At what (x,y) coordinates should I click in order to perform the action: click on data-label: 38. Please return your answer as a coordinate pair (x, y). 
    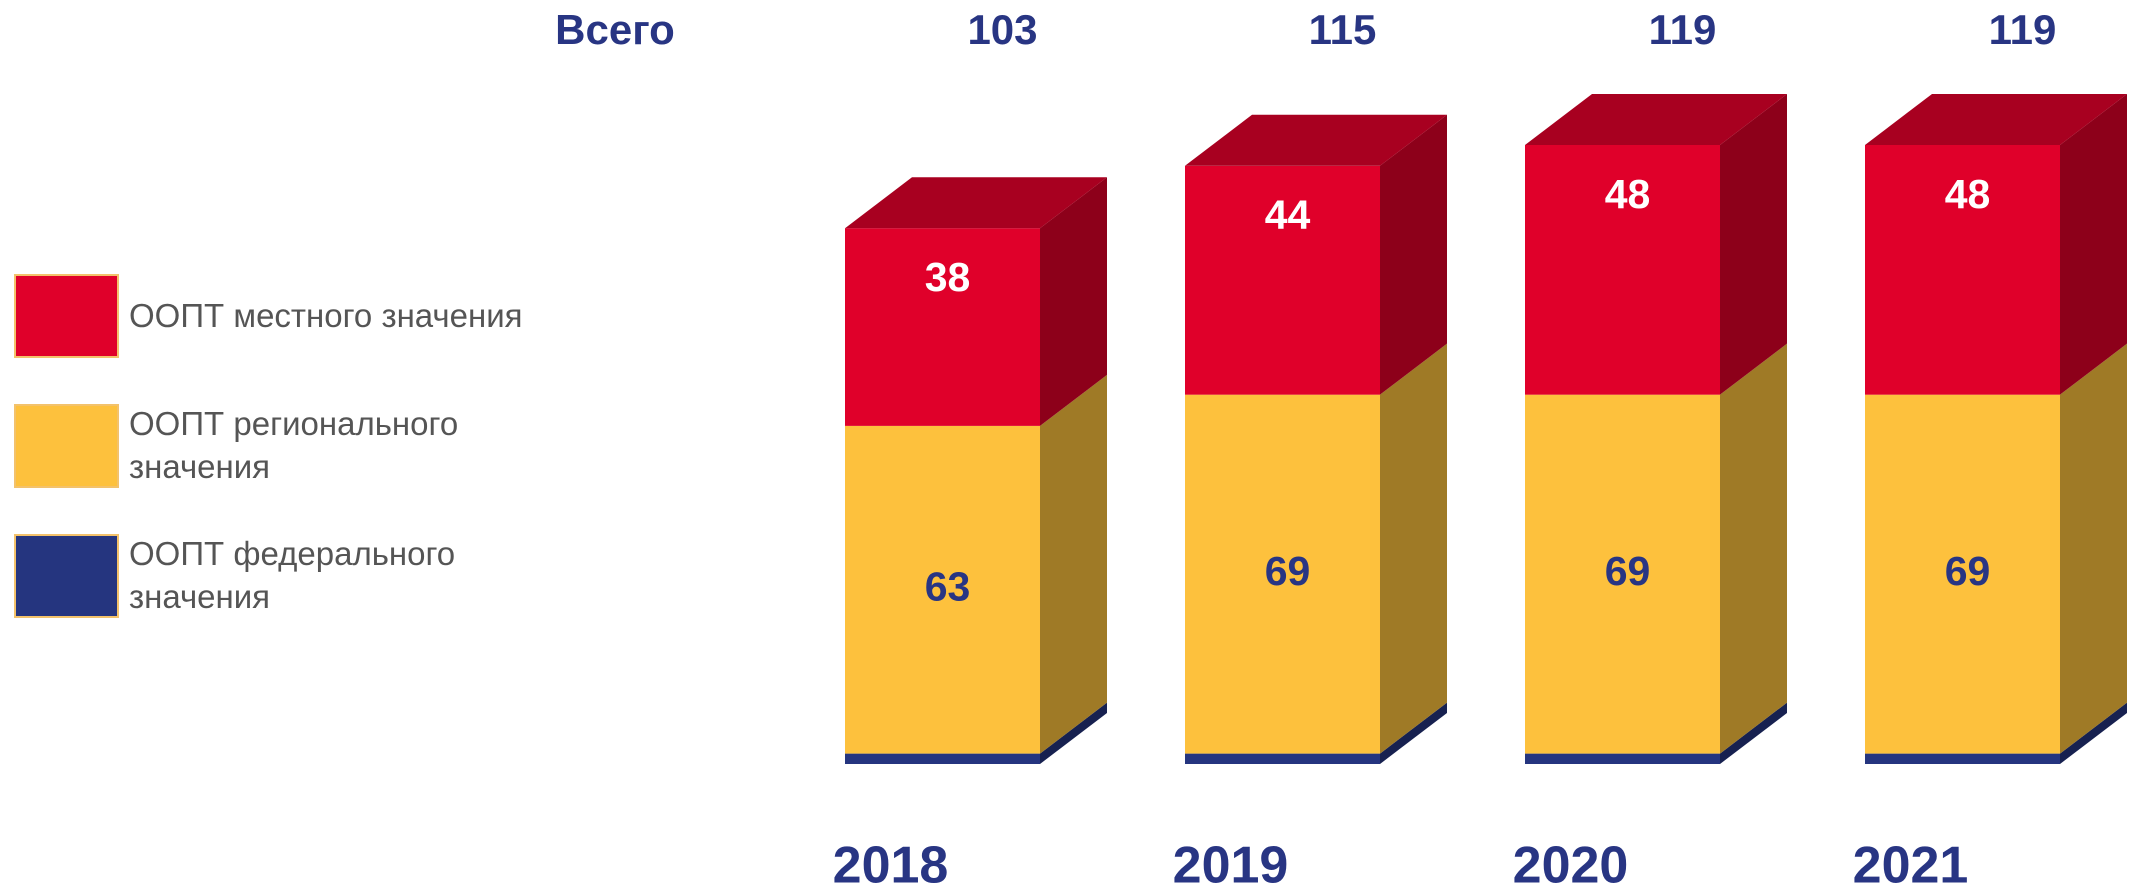
    Looking at the image, I should click on (948, 277).